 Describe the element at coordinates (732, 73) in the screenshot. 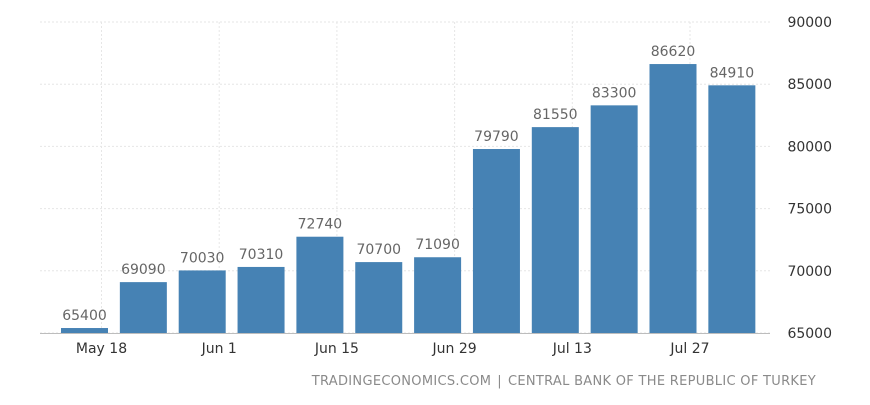

I see `data-label: 84910` at that location.